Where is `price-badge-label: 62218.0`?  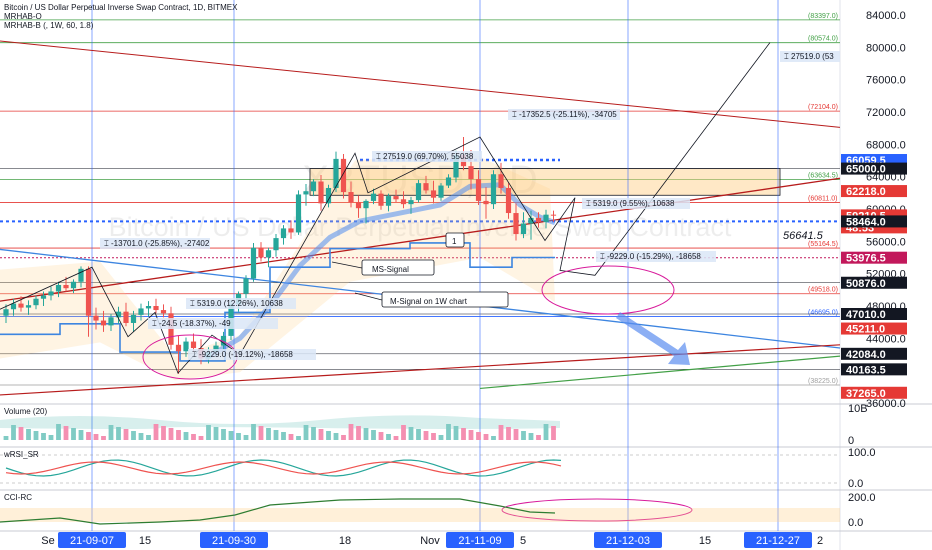 price-badge-label: 62218.0 is located at coordinates (866, 192).